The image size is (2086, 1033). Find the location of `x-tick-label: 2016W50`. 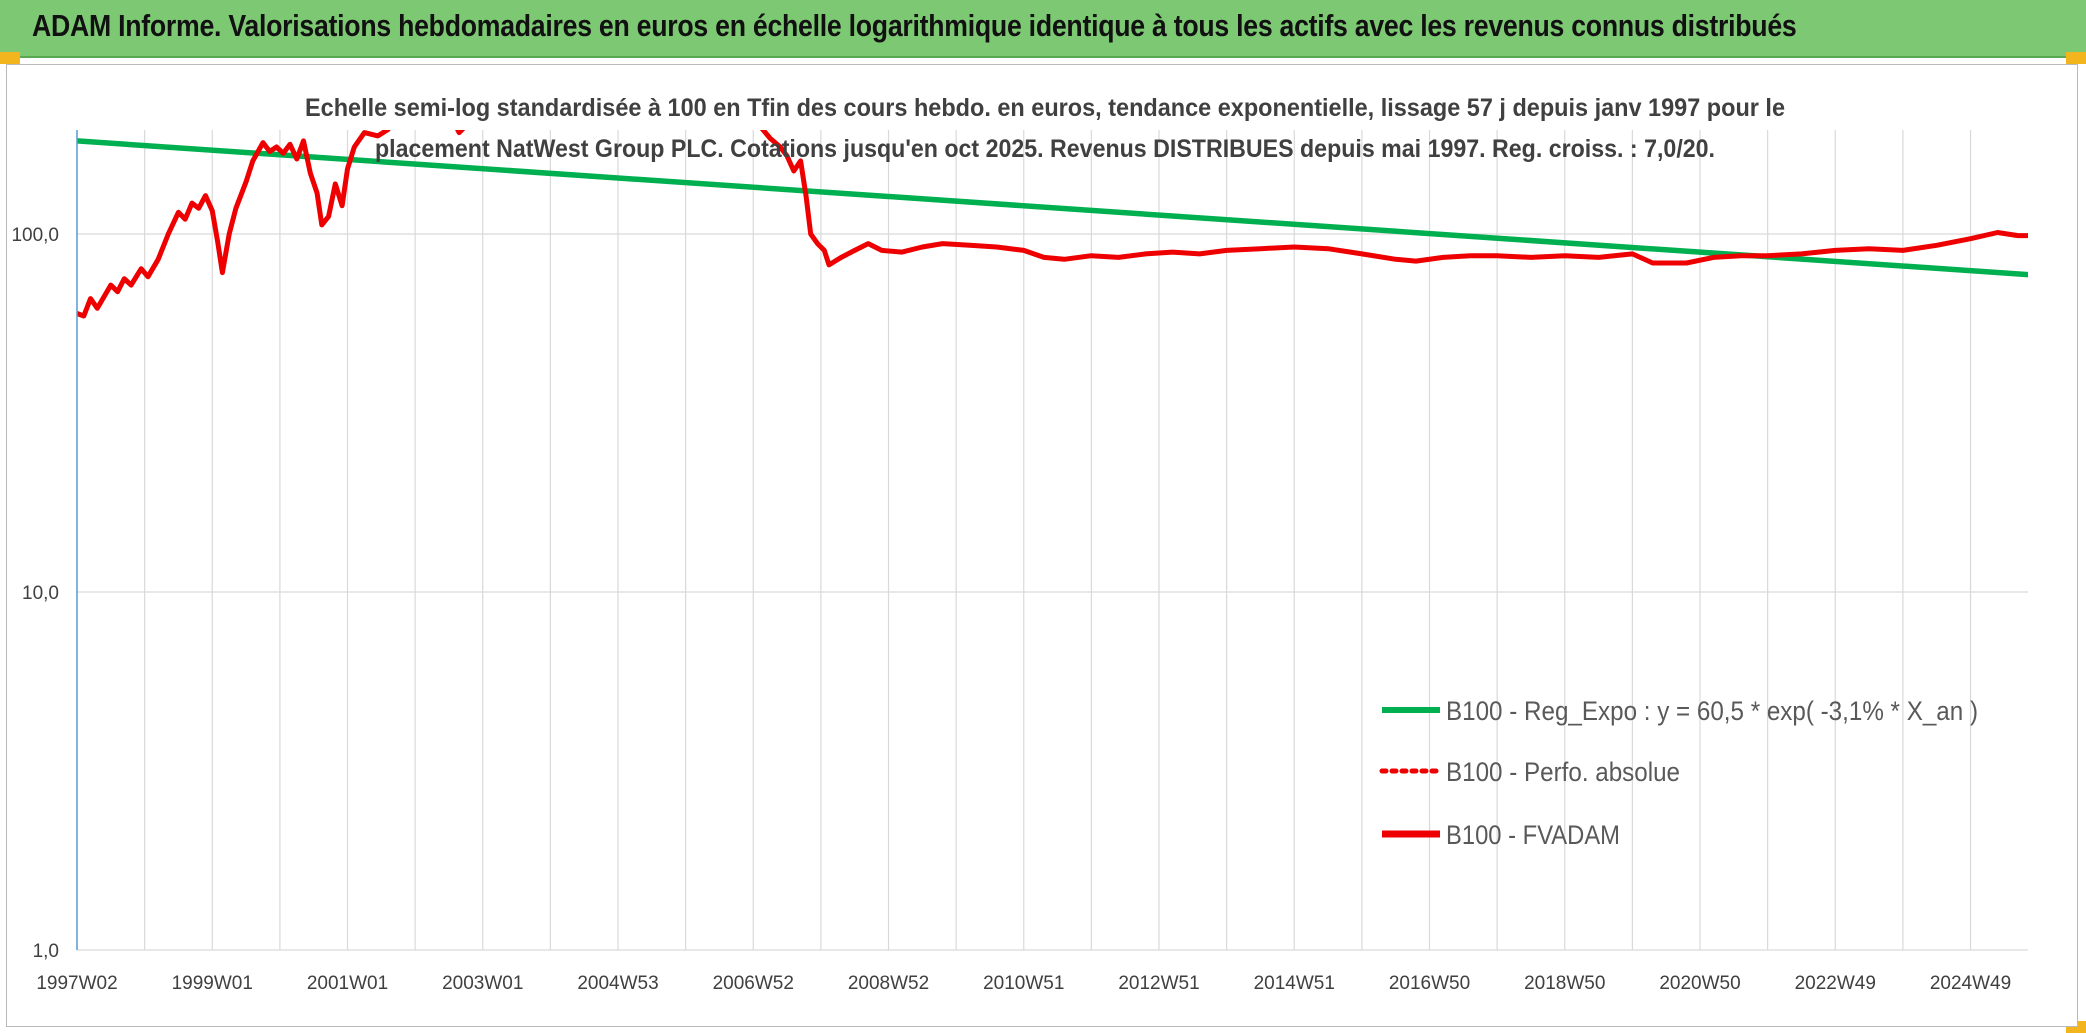

x-tick-label: 2016W50 is located at coordinates (1429, 983).